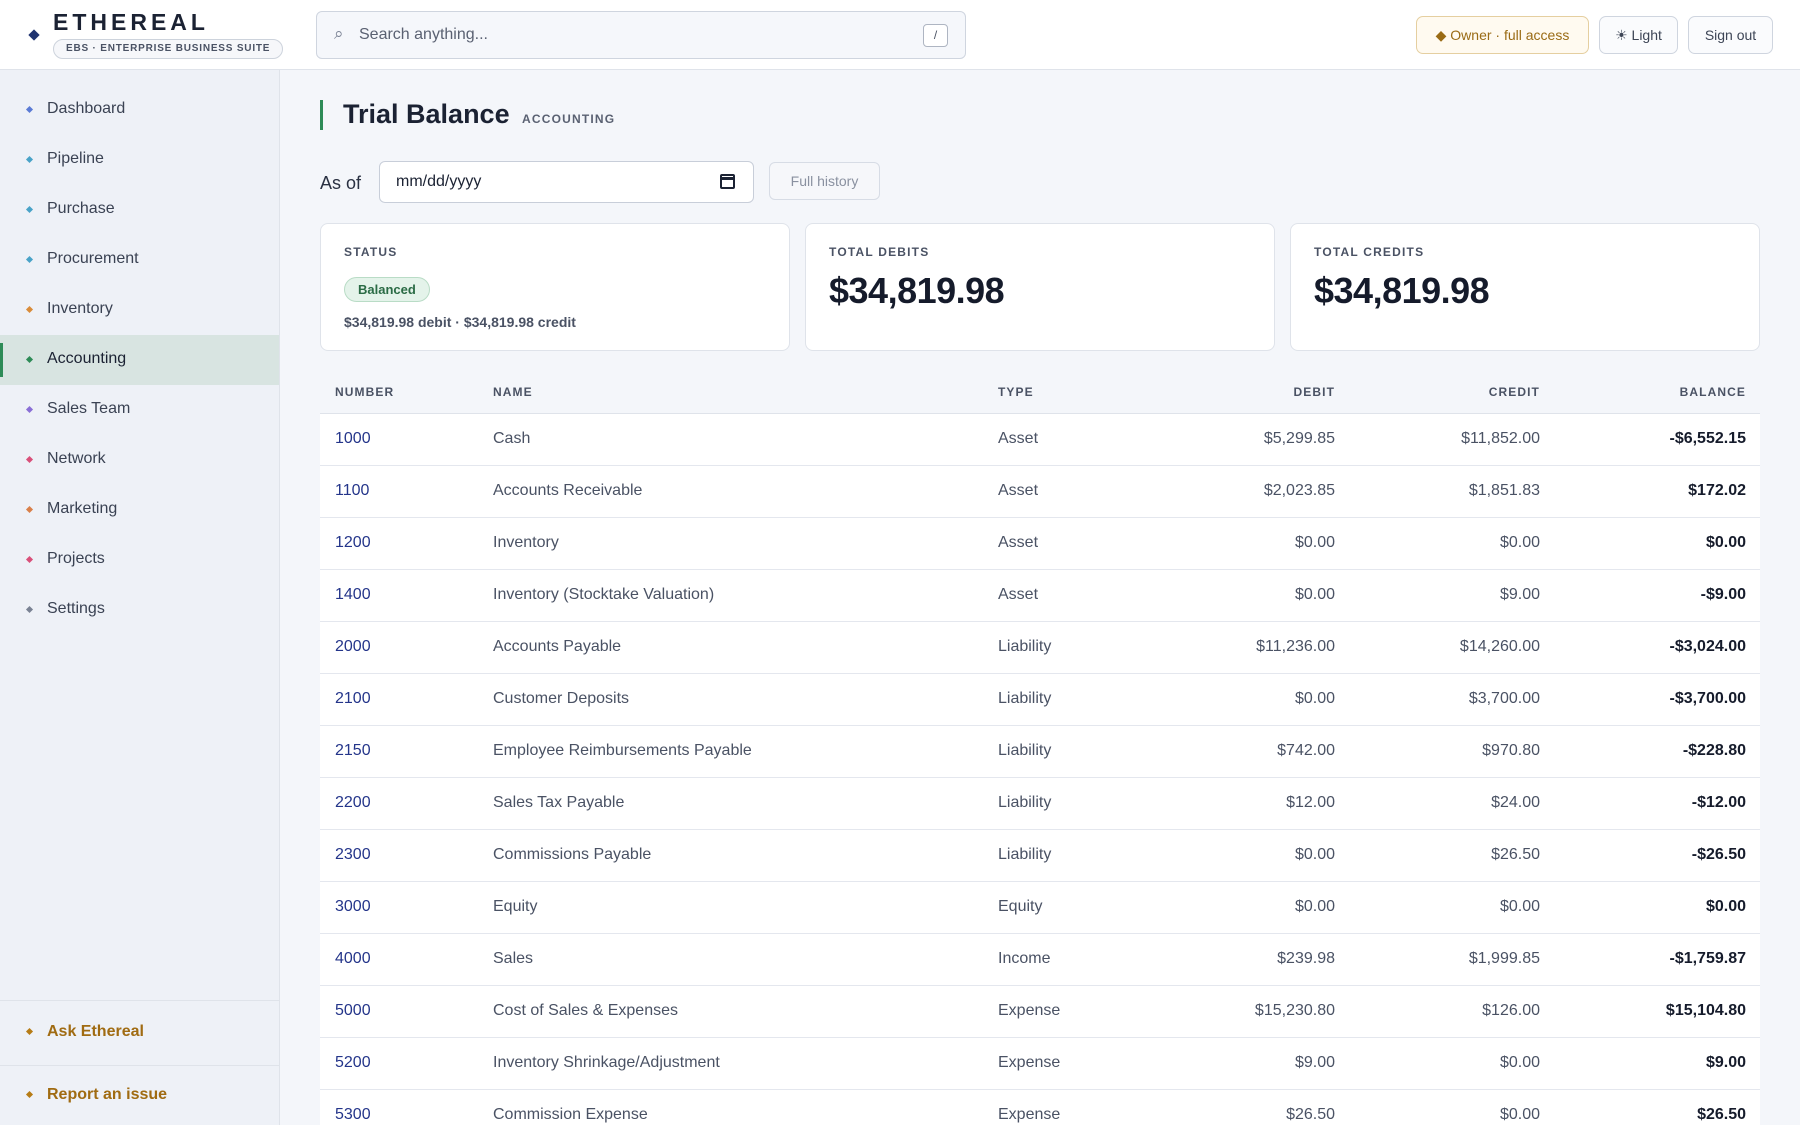 Image resolution: width=1800 pixels, height=1125 pixels. What do you see at coordinates (566, 182) in the screenshot?
I see `as-of-date-input: mm/dd/yyyy` at bounding box center [566, 182].